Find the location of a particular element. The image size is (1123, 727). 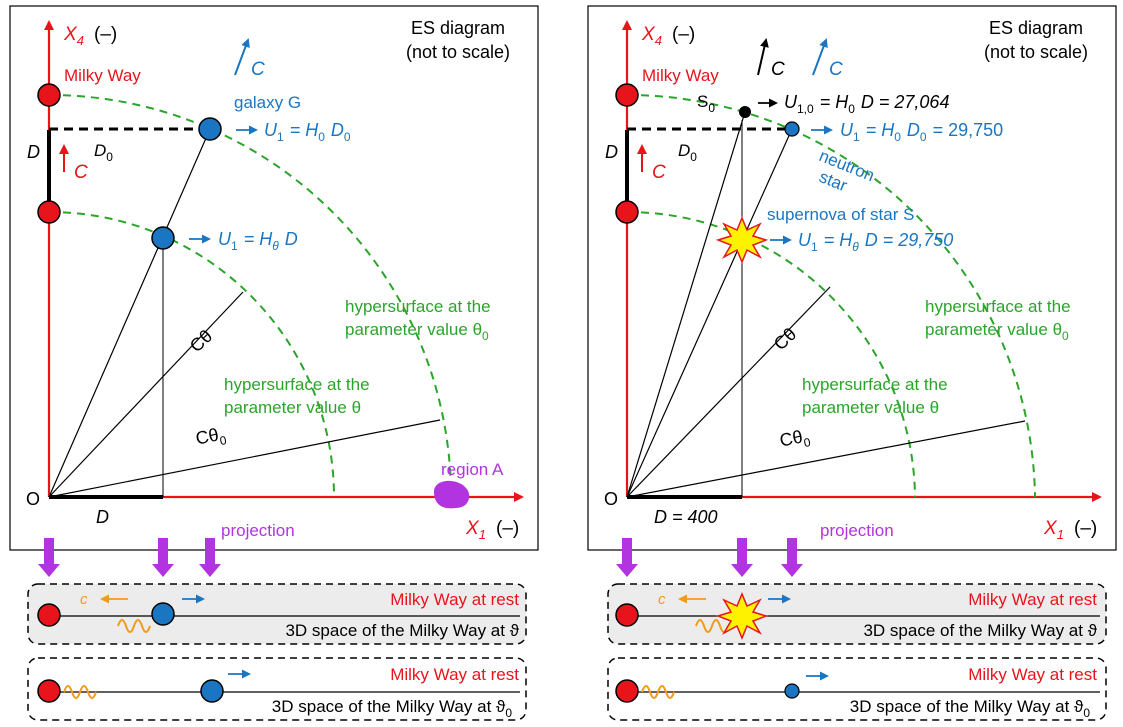

left-box1-rest-label: Milky Way at rest is located at coordinates (454, 599).